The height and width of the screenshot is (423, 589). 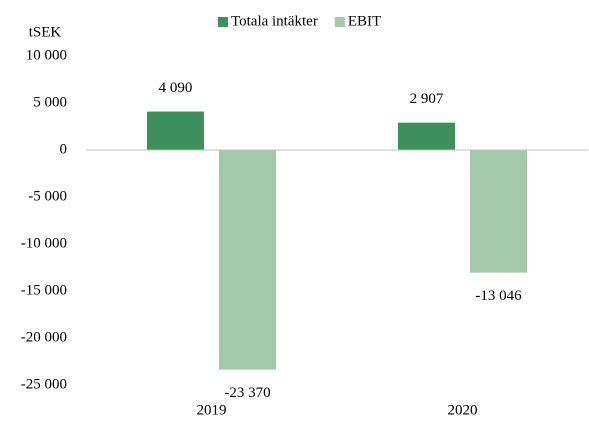 What do you see at coordinates (274, 21) in the screenshot?
I see `legend-label: Totala intäkter` at bounding box center [274, 21].